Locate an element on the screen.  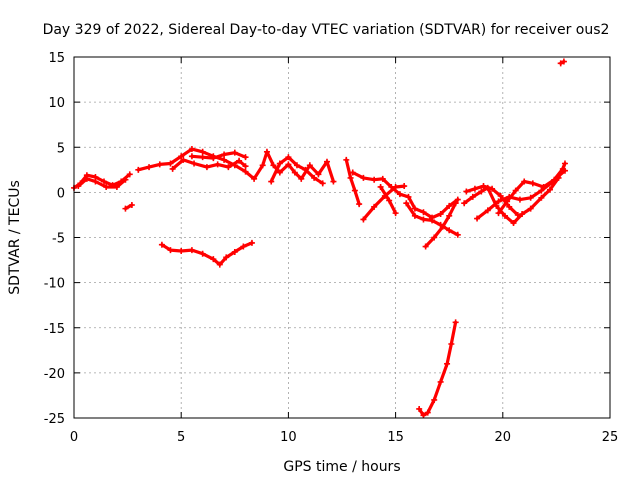
y-axis-label: SDTVAR / TECUs is located at coordinates (15, 237).